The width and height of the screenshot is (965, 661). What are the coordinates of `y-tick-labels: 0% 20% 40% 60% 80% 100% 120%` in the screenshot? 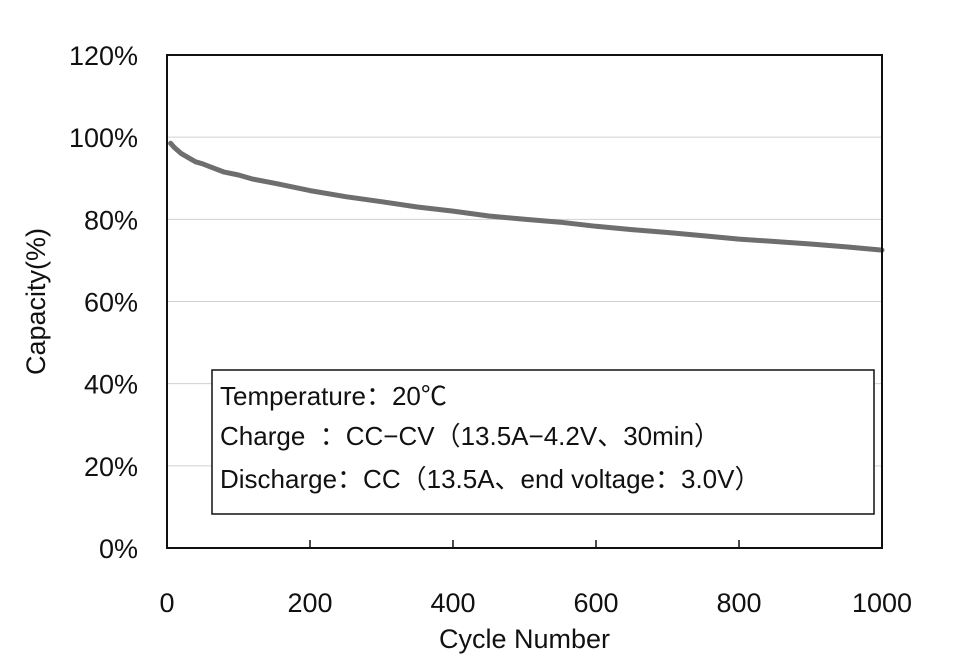 It's located at (103, 302).